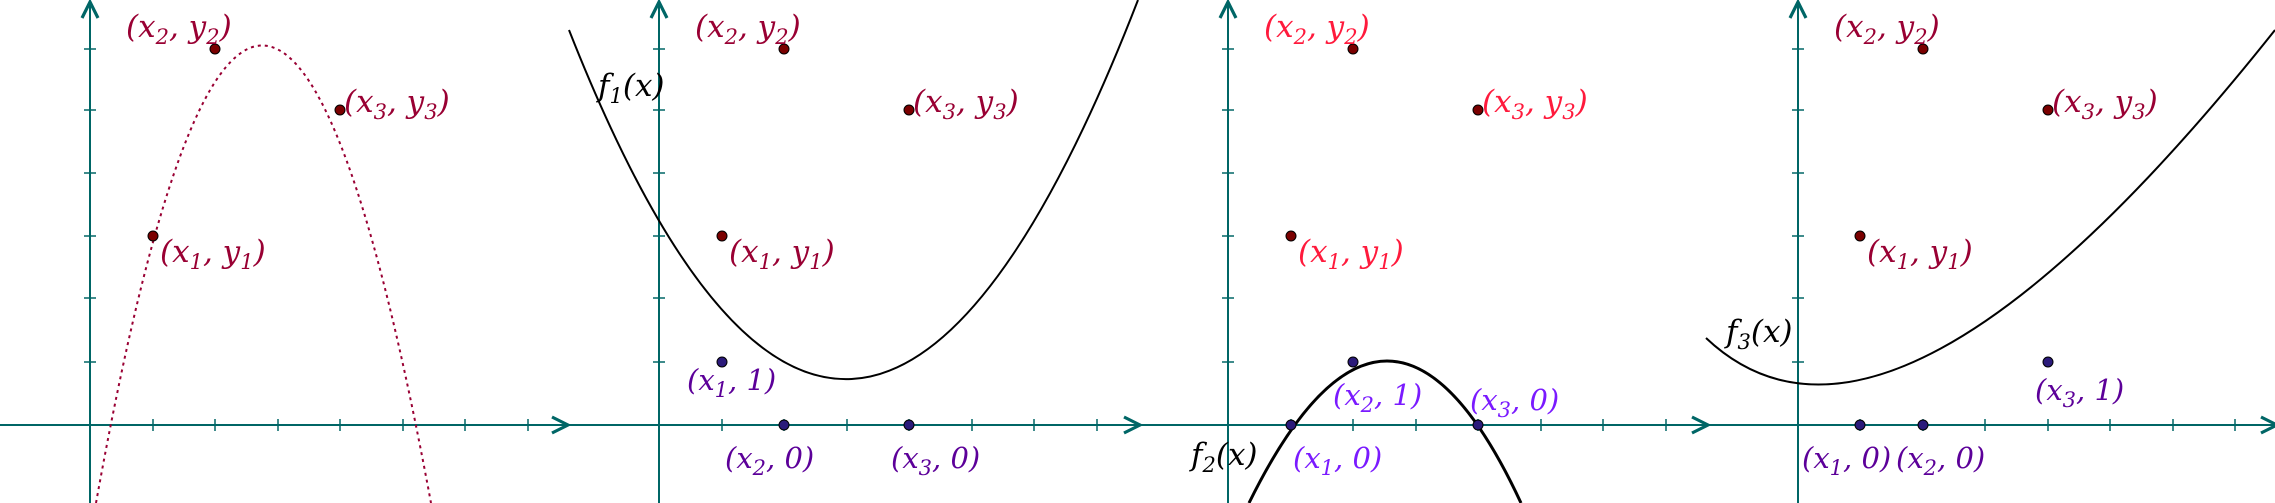  What do you see at coordinates (1385, 431) in the screenshot?
I see `basis-curve-f2` at bounding box center [1385, 431].